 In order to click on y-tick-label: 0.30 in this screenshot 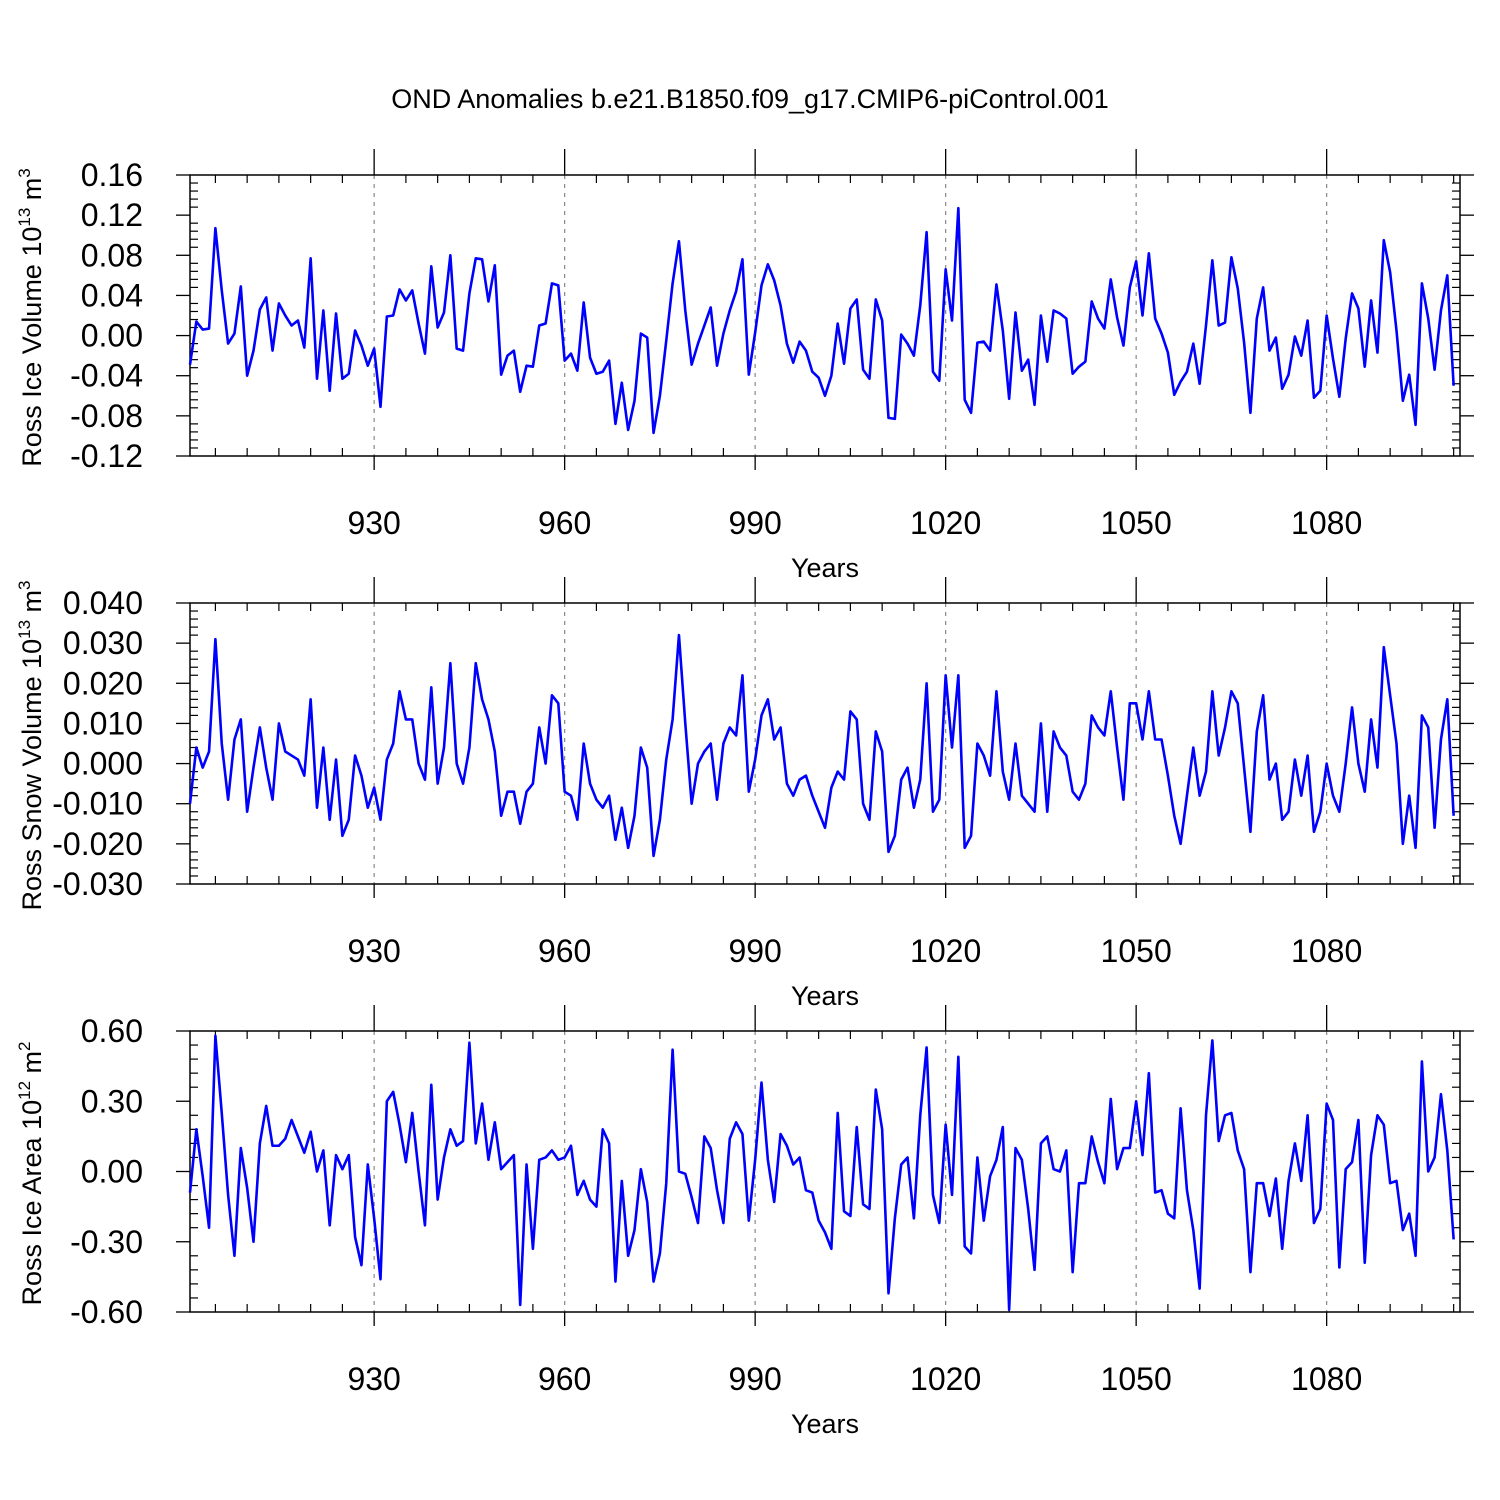, I will do `click(112, 1101)`.